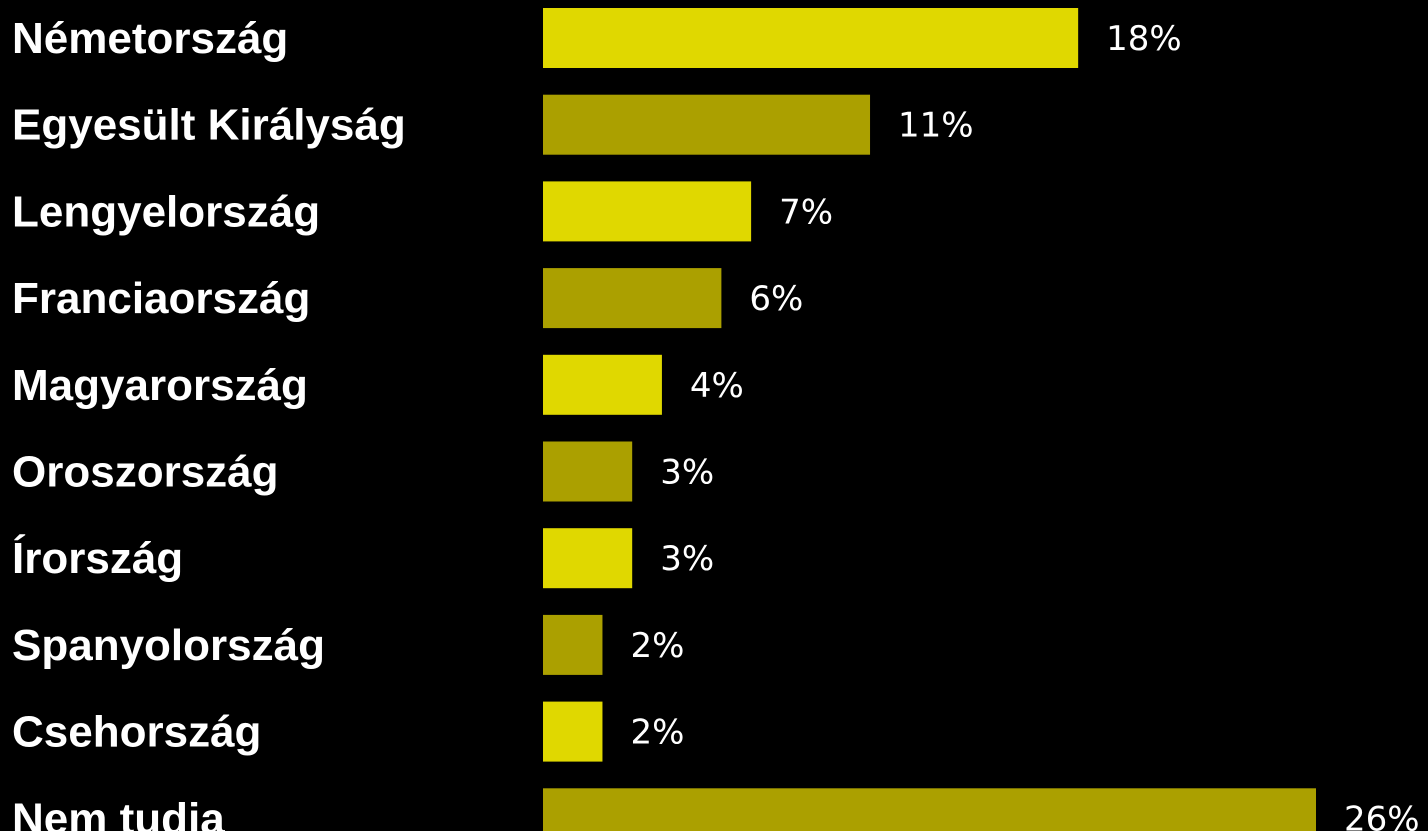  What do you see at coordinates (1382, 815) in the screenshot?
I see `value-label: 26%` at bounding box center [1382, 815].